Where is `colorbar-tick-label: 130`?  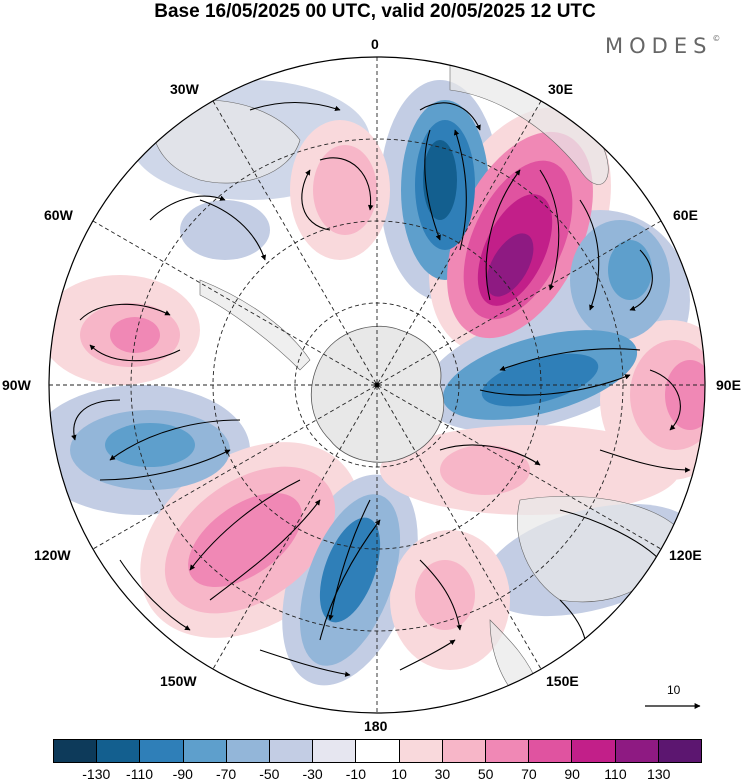
colorbar-tick-label: 130 is located at coordinates (659, 774).